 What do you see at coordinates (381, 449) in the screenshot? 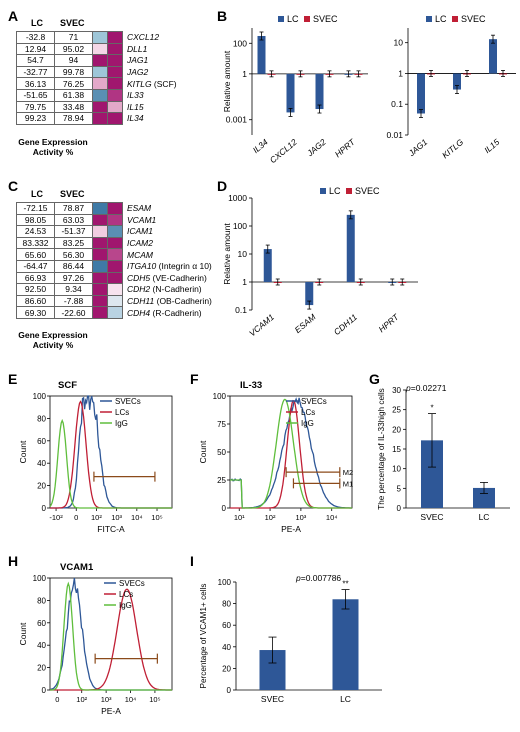
I see `y-axis-label: The percentage of IL-33high cells` at bounding box center [381, 449].